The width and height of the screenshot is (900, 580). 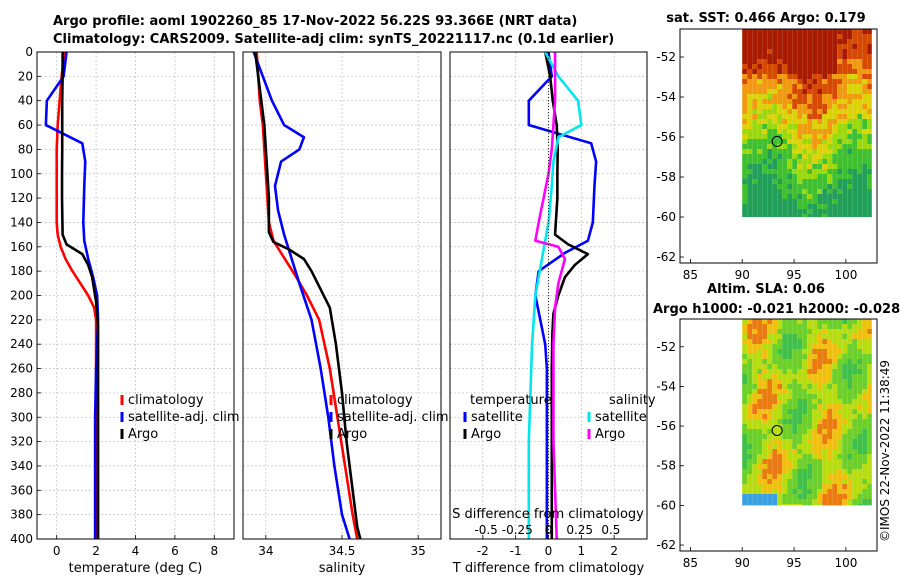 What do you see at coordinates (690, 563) in the screenshot?
I see `sla_map-xtick-label: 85` at bounding box center [690, 563].